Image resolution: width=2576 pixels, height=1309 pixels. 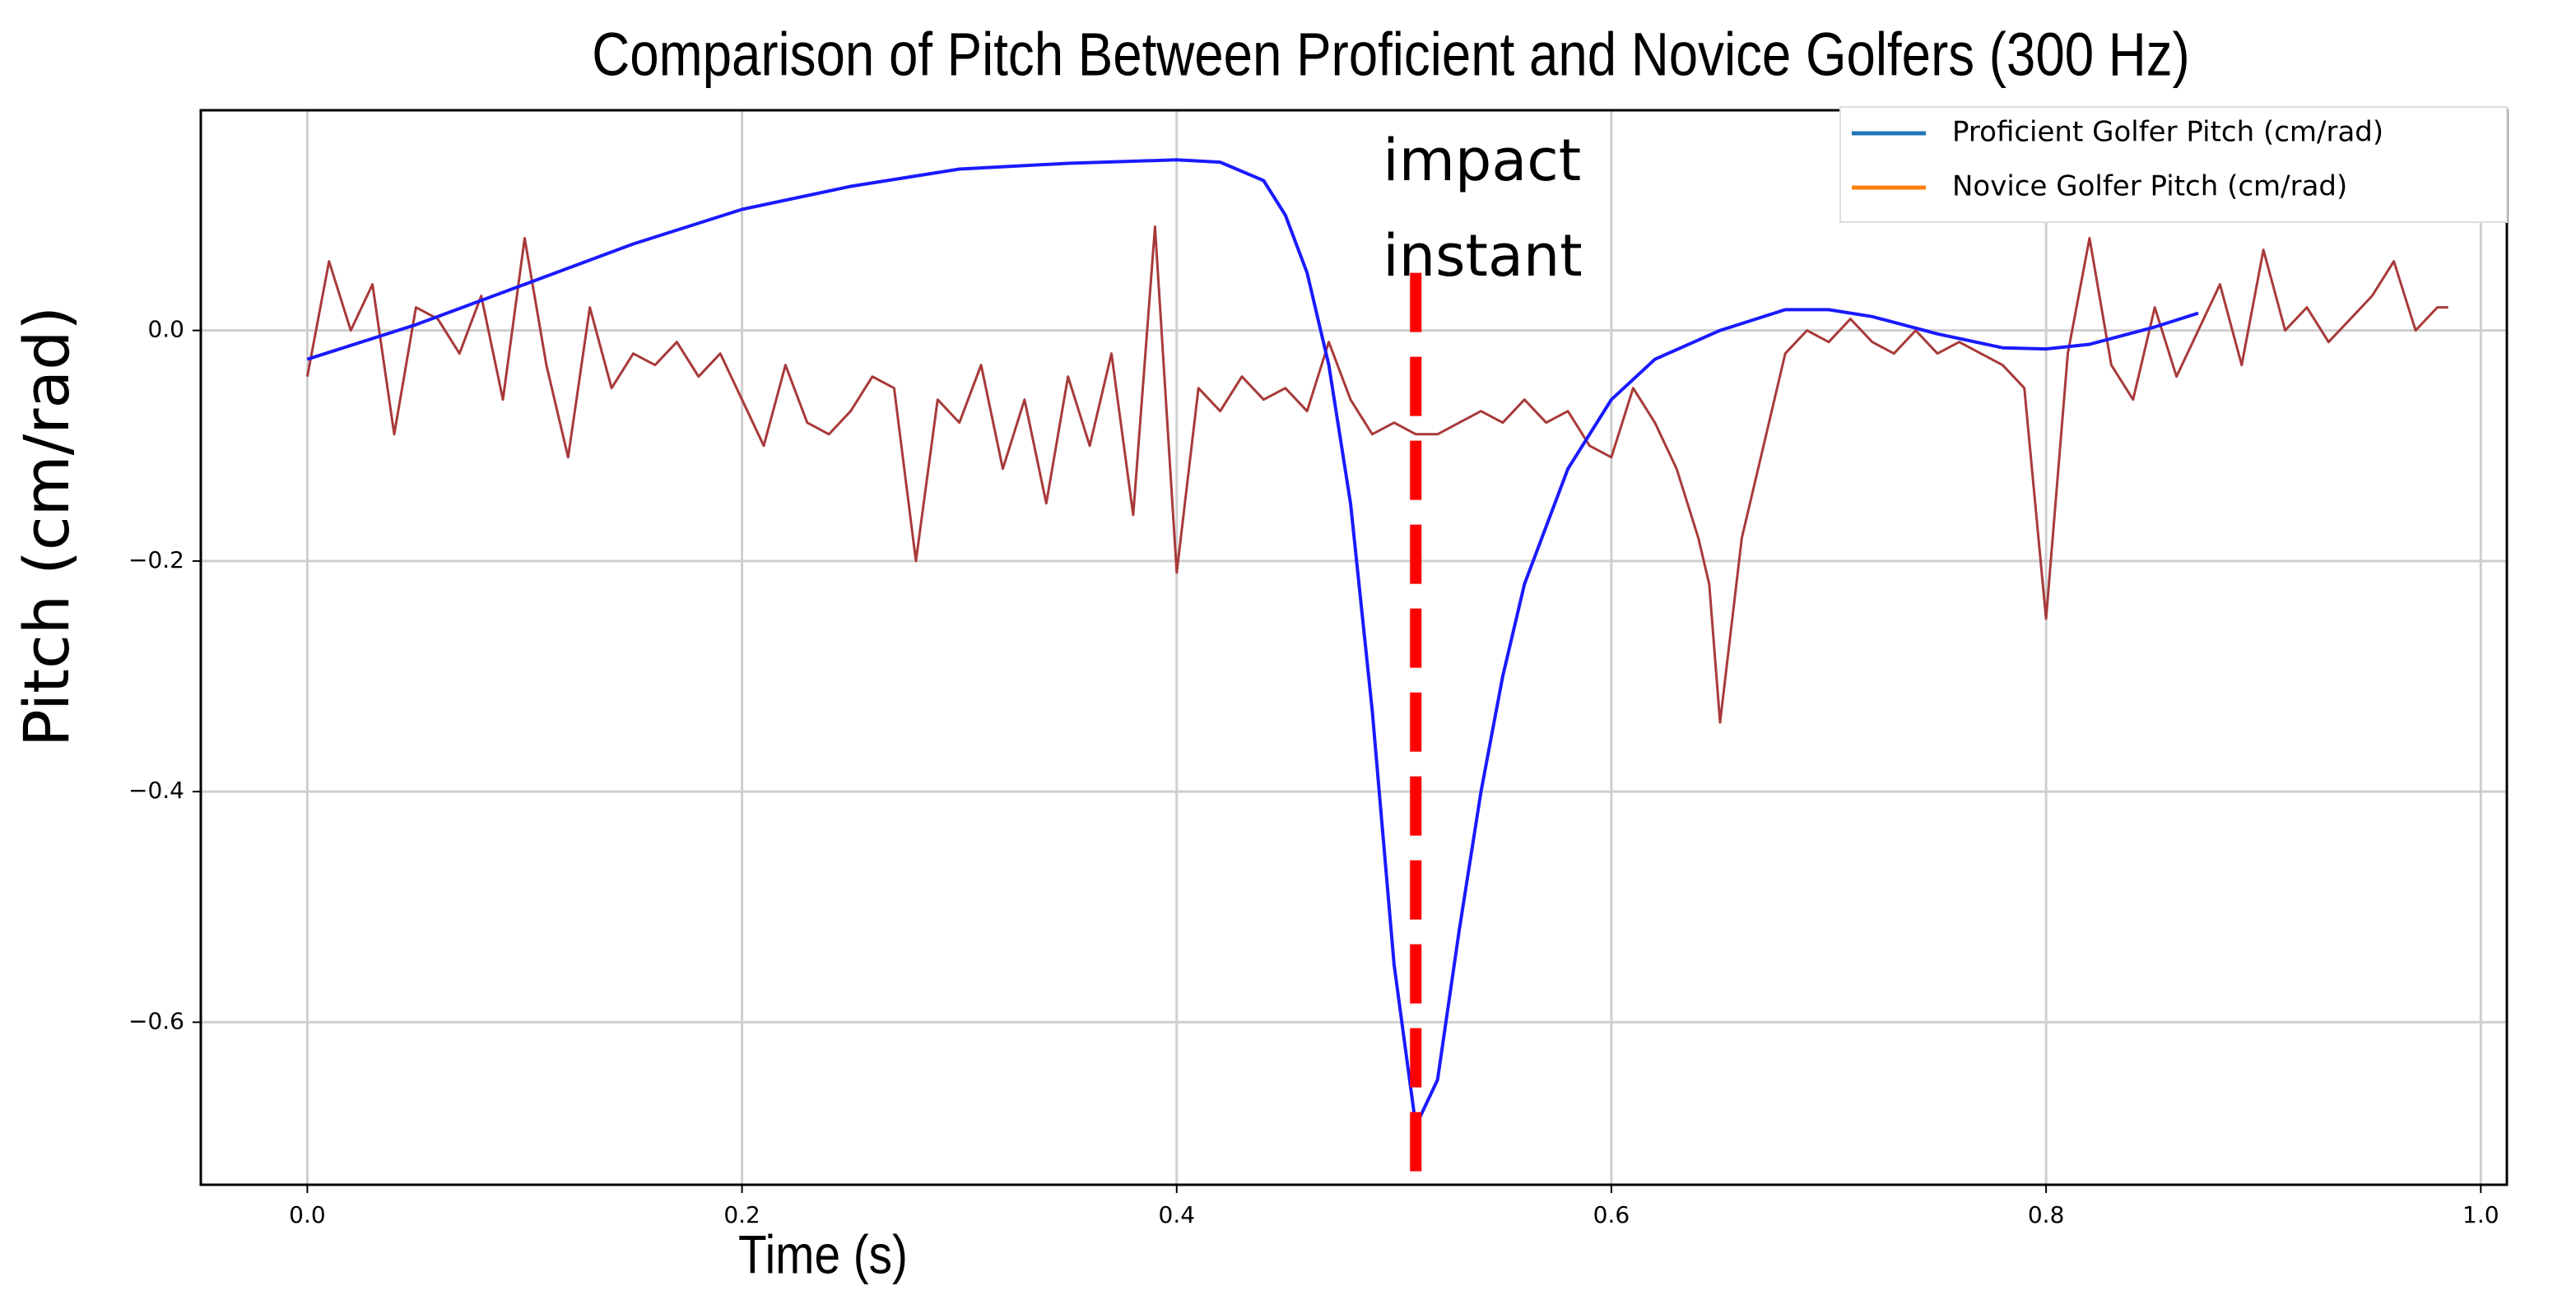 I want to click on x-tick-label: 0.8, so click(x=2046, y=1214).